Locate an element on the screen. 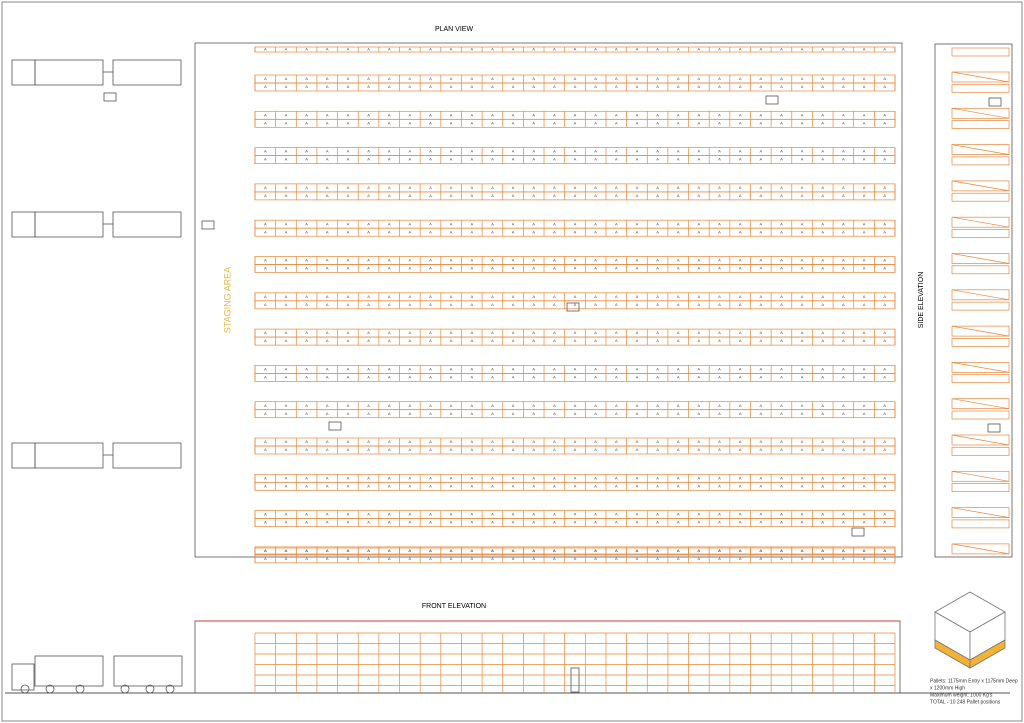 This screenshot has height=723, width=1024. truck-side-trailer is located at coordinates (148, 671).